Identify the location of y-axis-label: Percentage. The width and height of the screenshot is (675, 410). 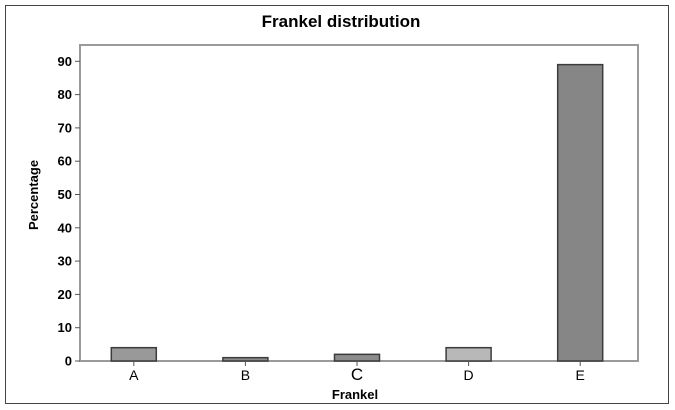
(33, 195).